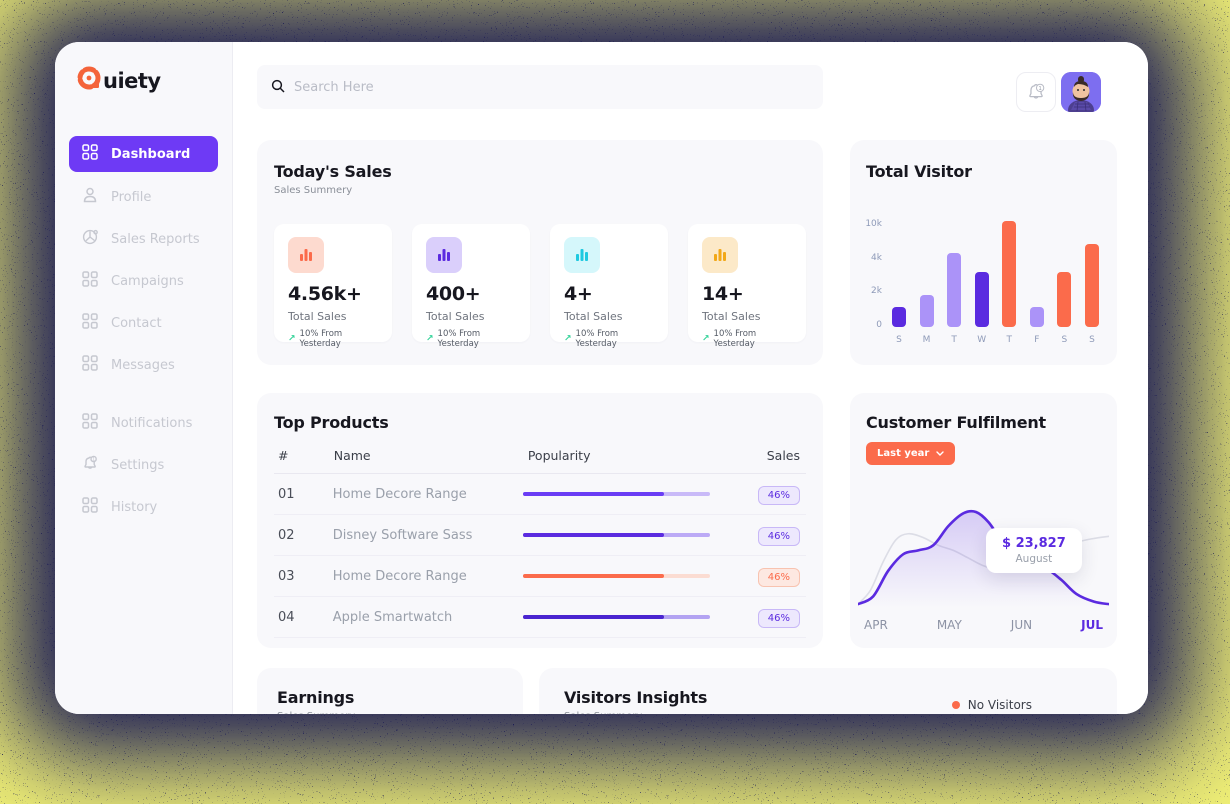 This screenshot has height=804, width=1230. What do you see at coordinates (146, 81) in the screenshot?
I see `brand-logo: uiety` at bounding box center [146, 81].